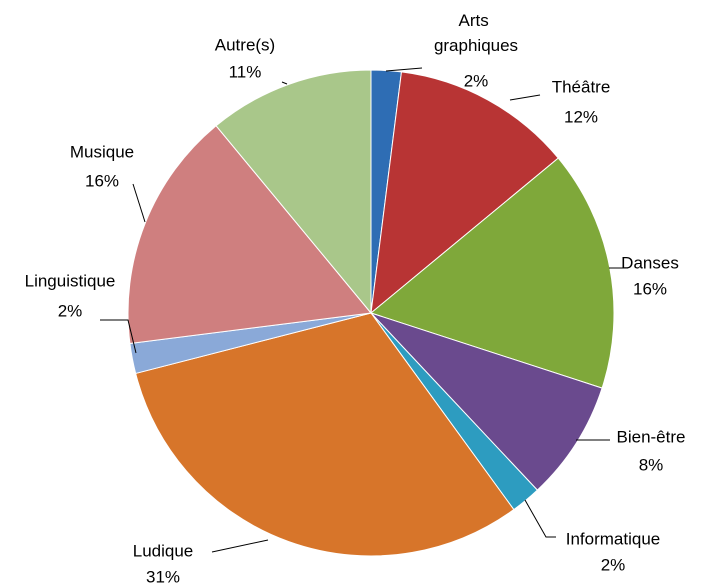 The width and height of the screenshot is (709, 585). Describe the element at coordinates (651, 464) in the screenshot. I see `value-label: 8%` at that location.